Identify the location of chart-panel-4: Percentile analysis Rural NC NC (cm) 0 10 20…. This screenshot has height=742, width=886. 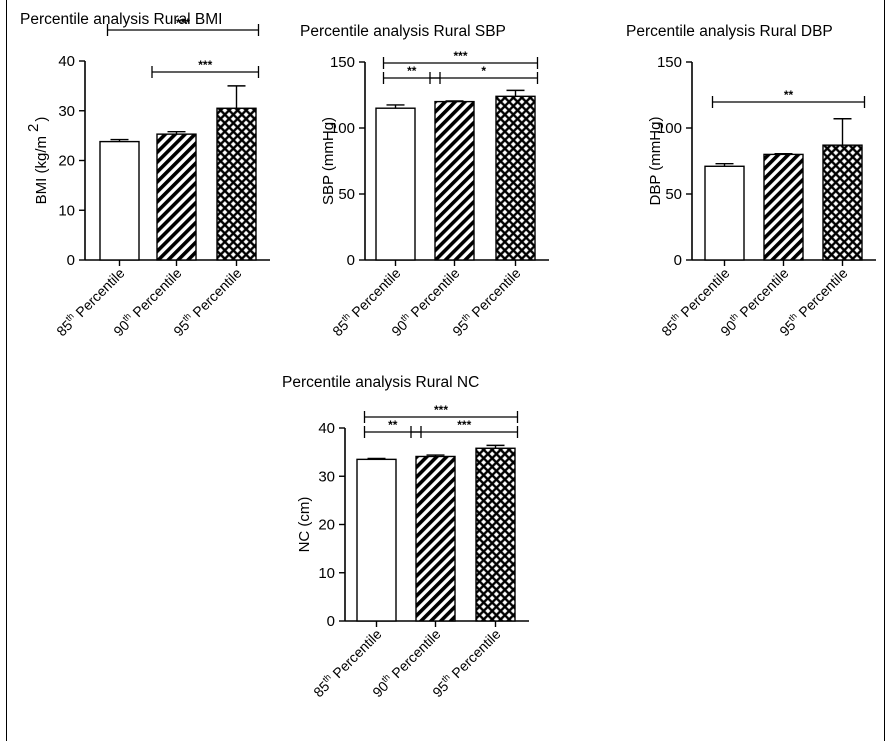
(405, 537).